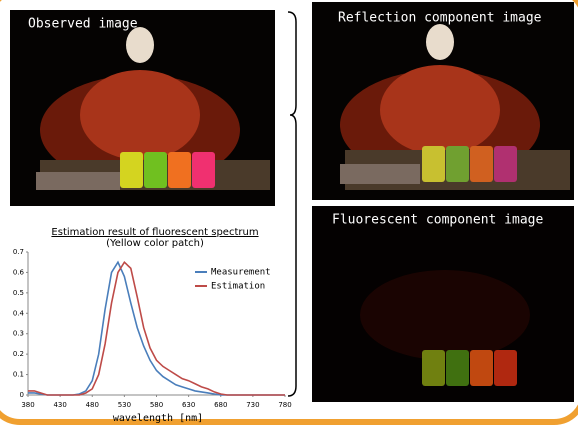  Describe the element at coordinates (238, 287) in the screenshot. I see `legend-label: Estimation` at that location.